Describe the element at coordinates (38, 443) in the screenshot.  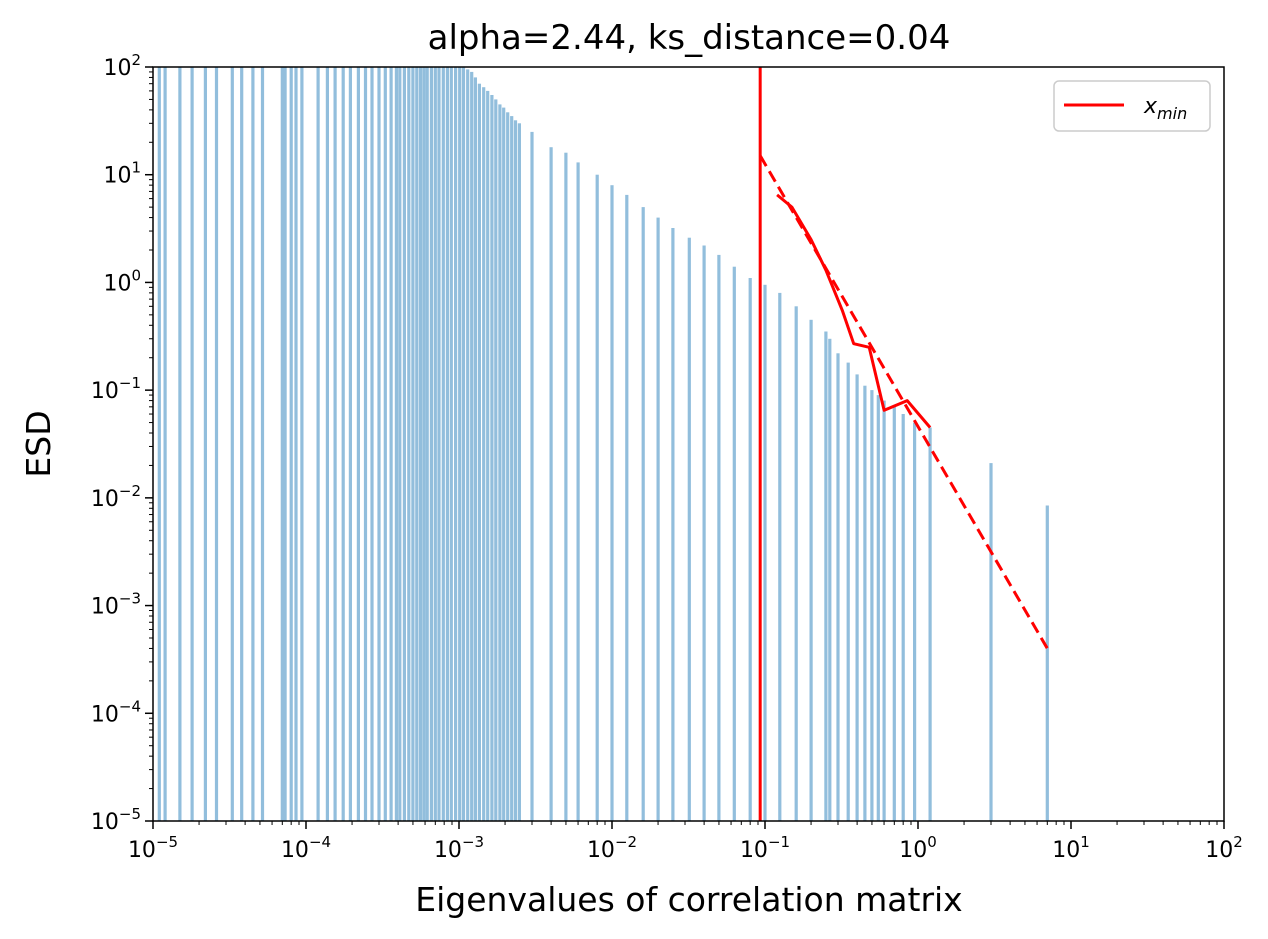
I see `y-axis-label: ESD` at that location.